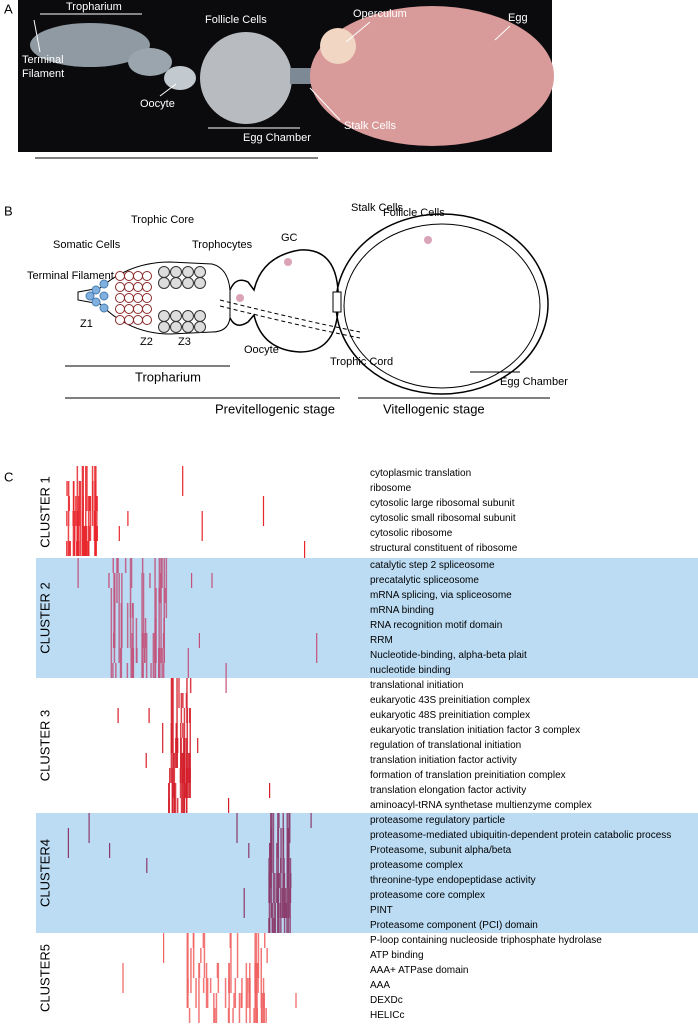 The image size is (698, 1024). What do you see at coordinates (168, 376) in the screenshot?
I see `label: Tropharium` at bounding box center [168, 376].